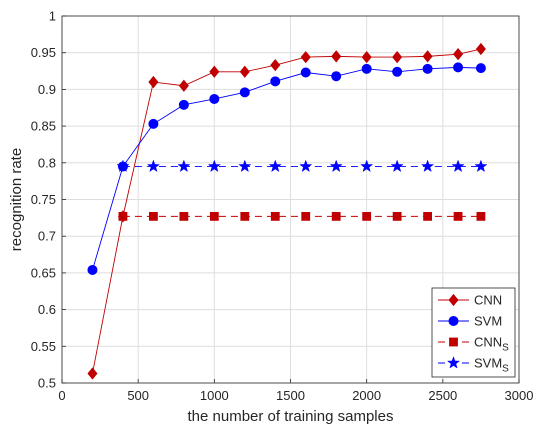 The image size is (550, 433). What do you see at coordinates (290, 395) in the screenshot?
I see `x-tick-label: 1500` at bounding box center [290, 395].